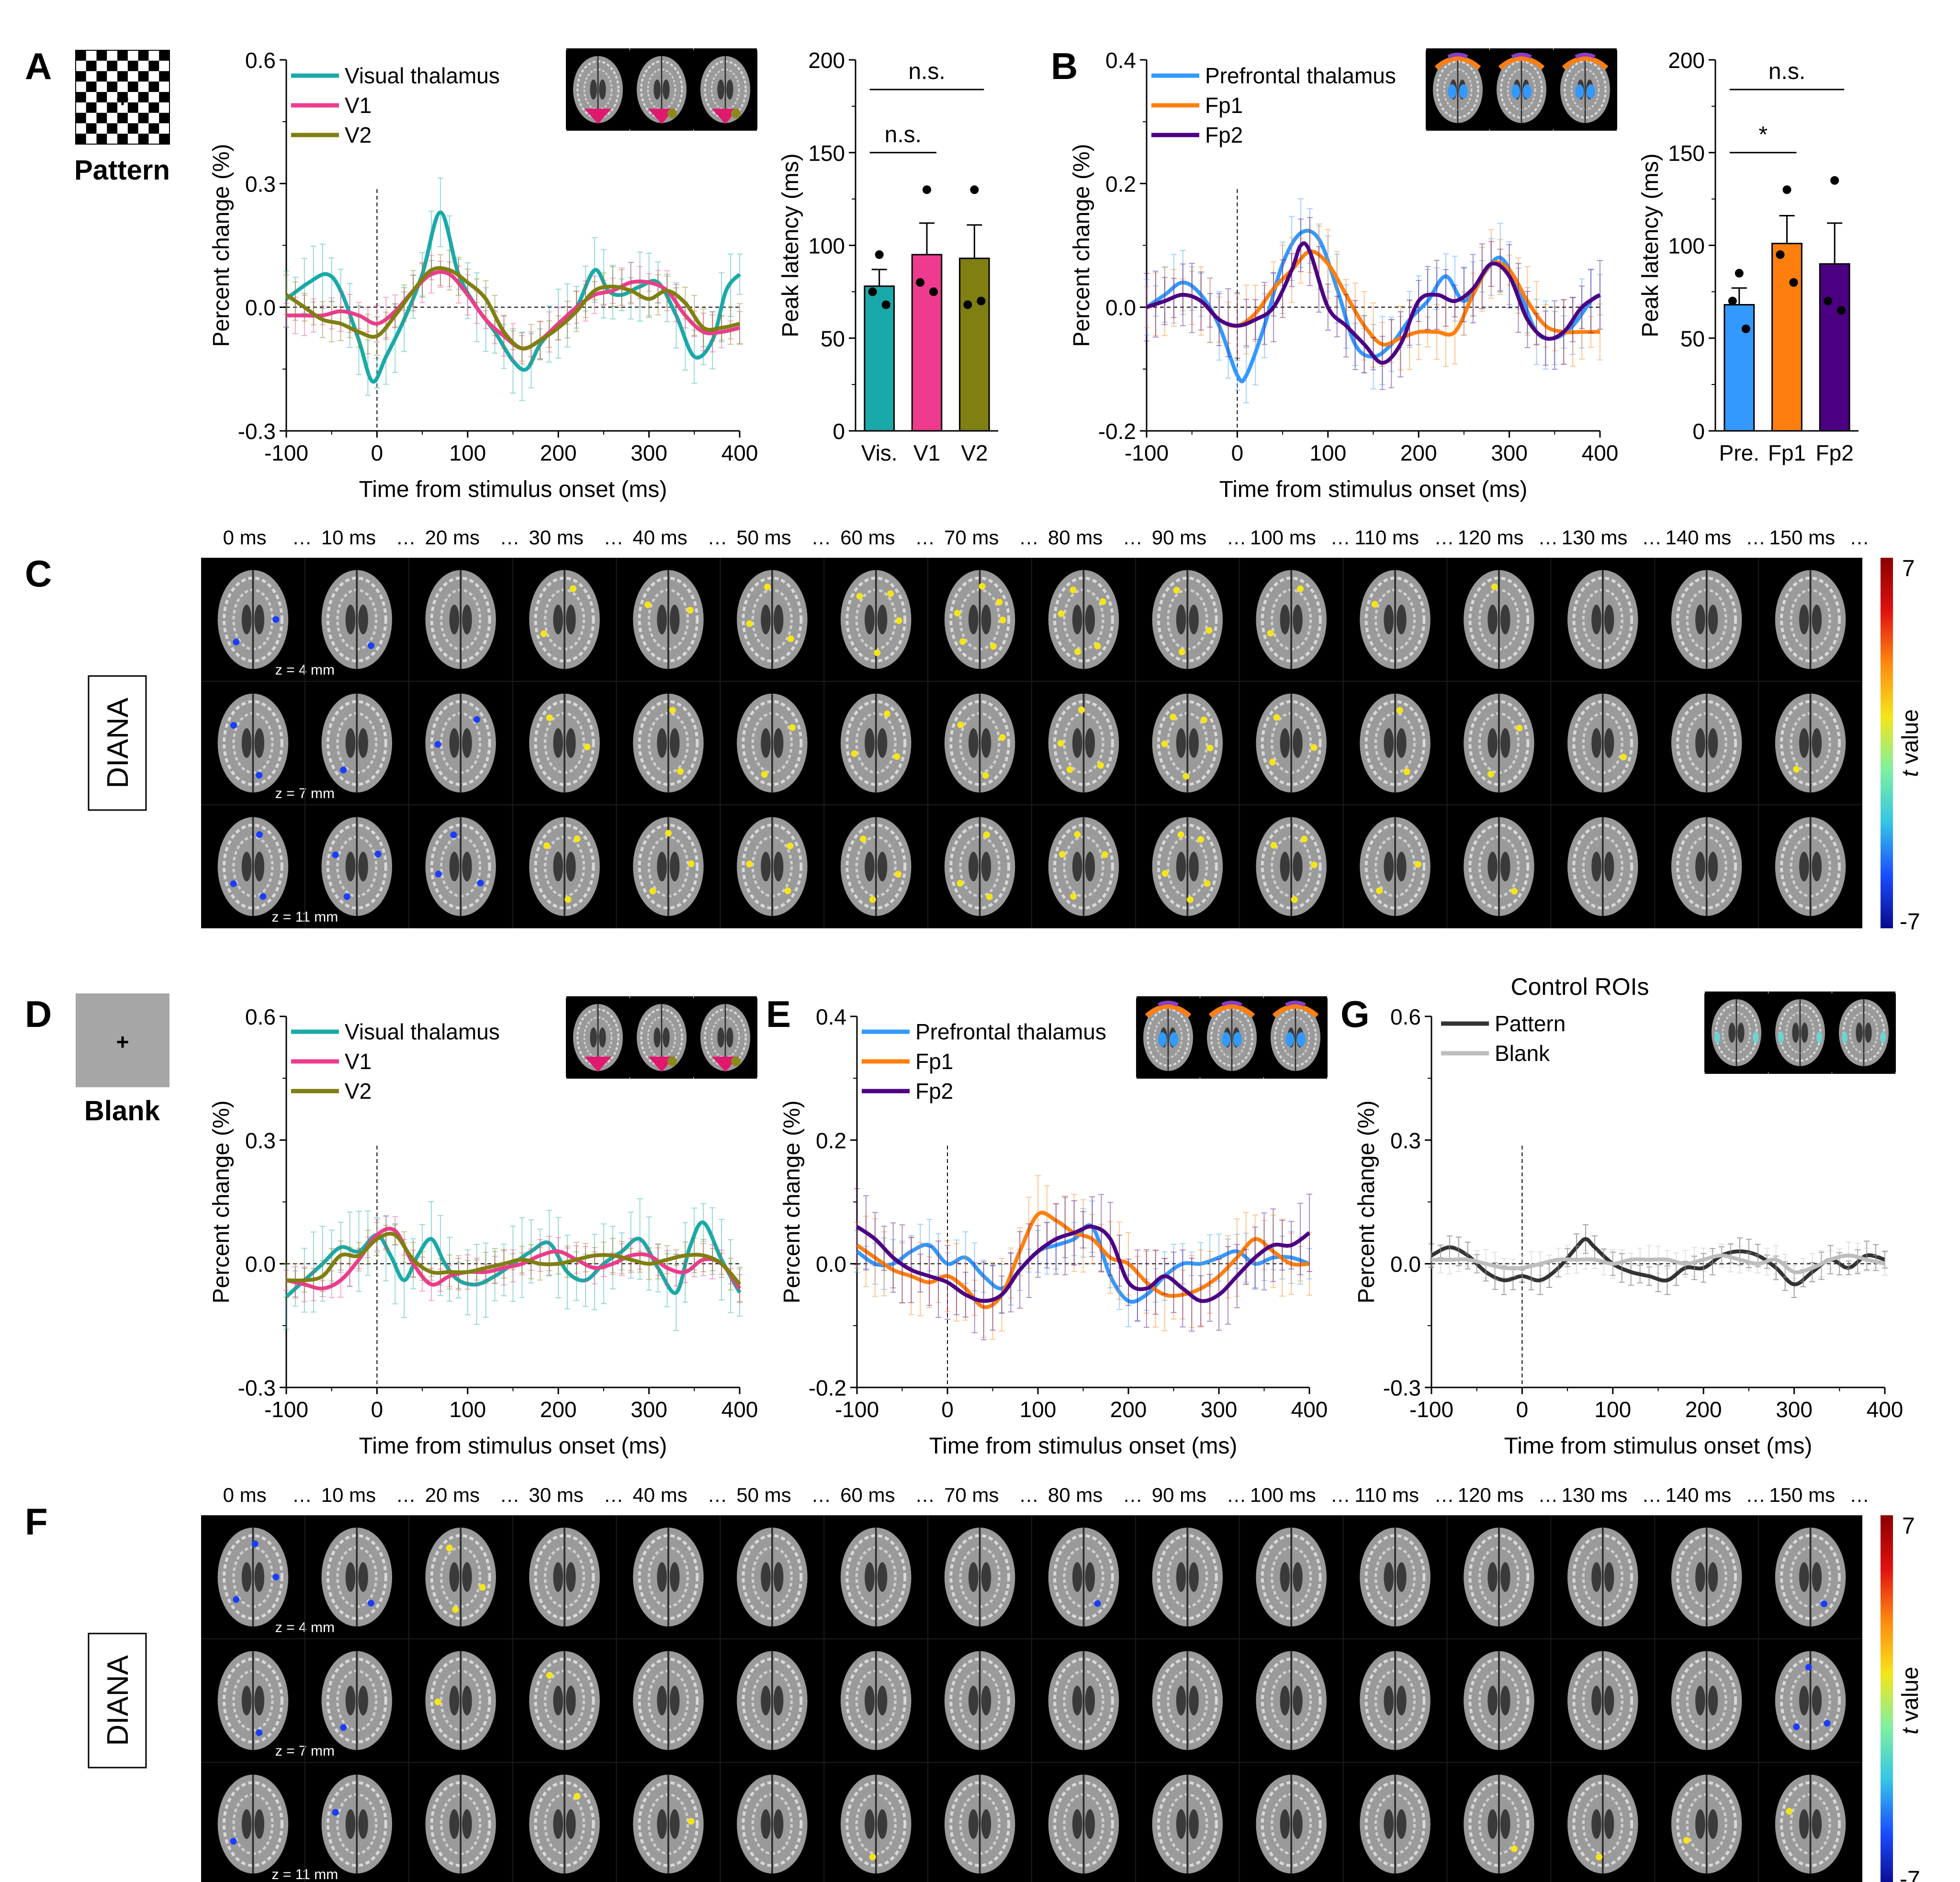 This screenshot has width=1960, height=1882. Describe the element at coordinates (395, 1062) in the screenshot. I see `legend-D-line: Visual thalamus V1 V2` at that location.